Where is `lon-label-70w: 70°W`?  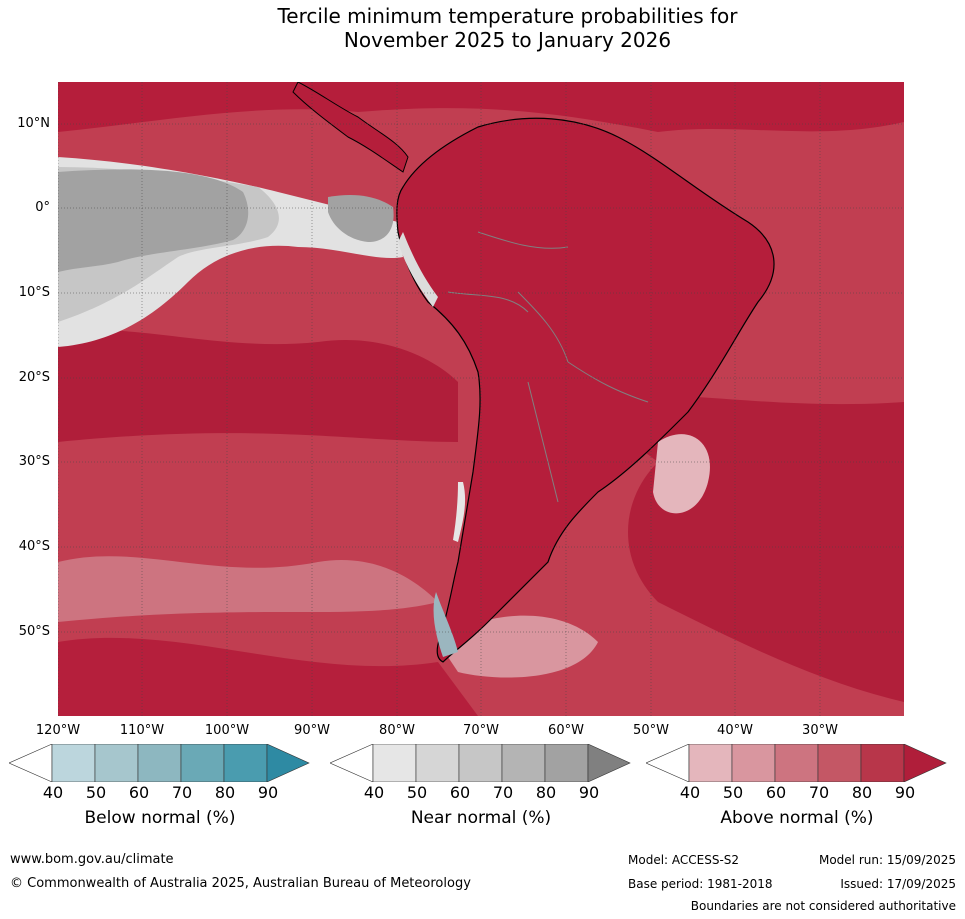
lon-label-70w: 70°W is located at coordinates (481, 730).